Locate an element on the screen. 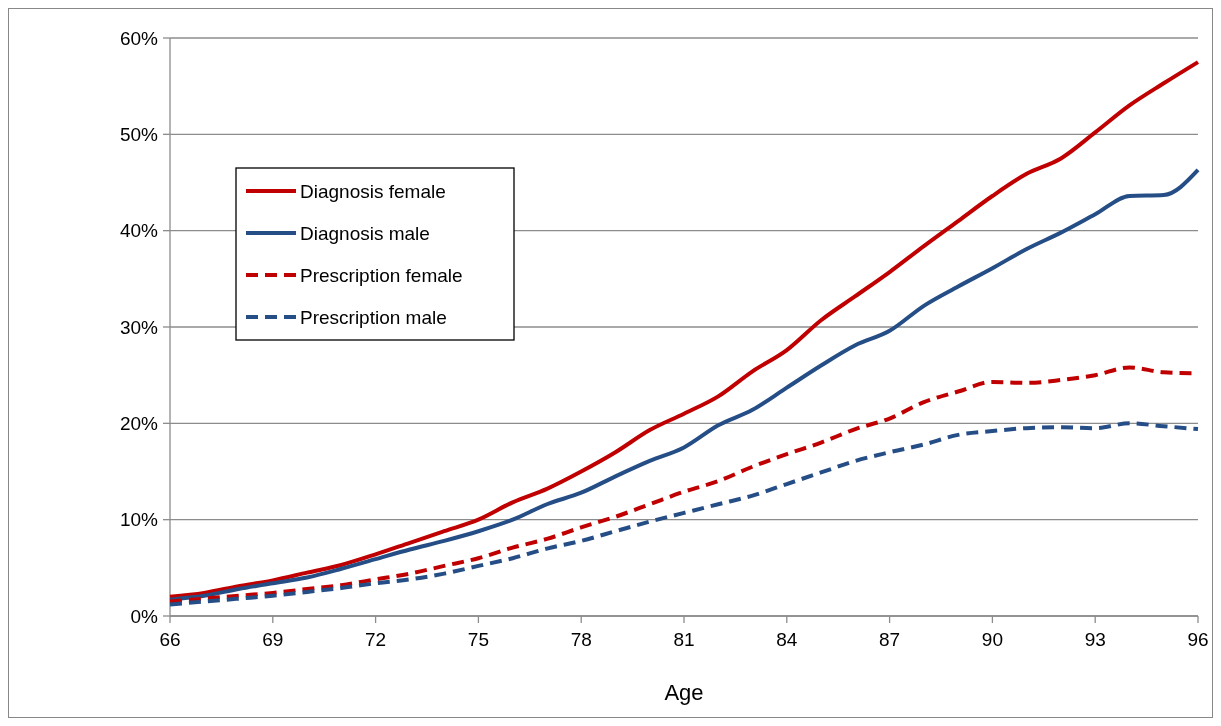 This screenshot has height=726, width=1221. y-tick-label: 10% is located at coordinates (139, 520).